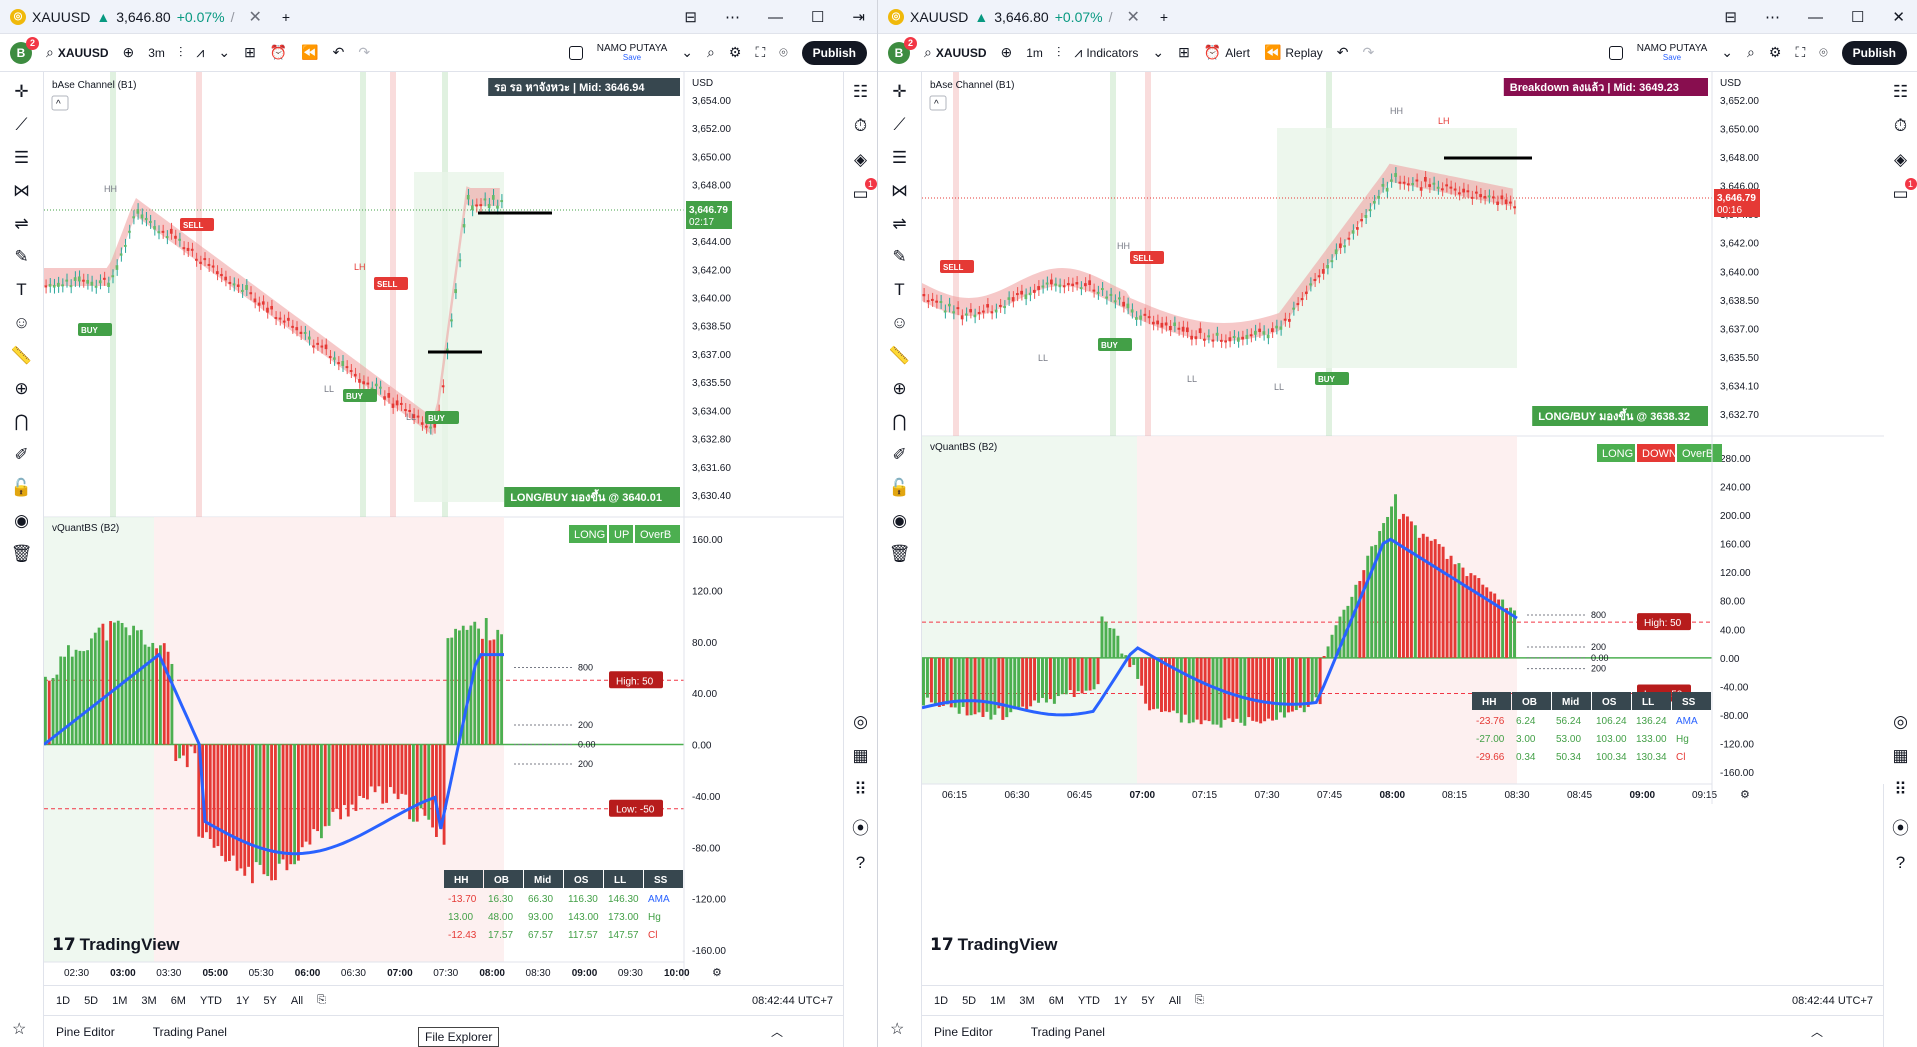 The height and width of the screenshot is (1047, 1917). I want to click on replay-button: ⏪ Replay, so click(1293, 52).